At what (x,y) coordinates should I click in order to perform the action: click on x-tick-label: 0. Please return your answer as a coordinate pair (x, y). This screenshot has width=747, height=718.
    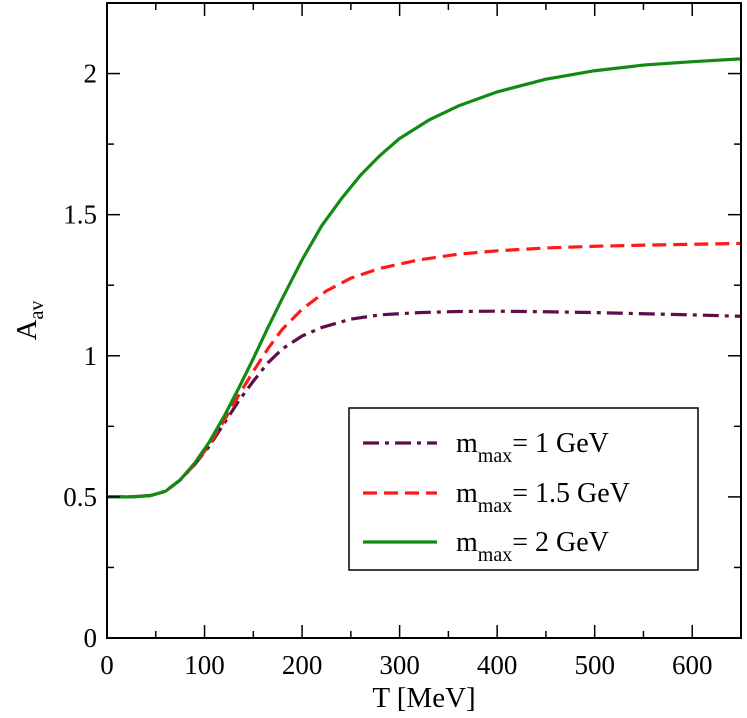
    Looking at the image, I should click on (107, 665).